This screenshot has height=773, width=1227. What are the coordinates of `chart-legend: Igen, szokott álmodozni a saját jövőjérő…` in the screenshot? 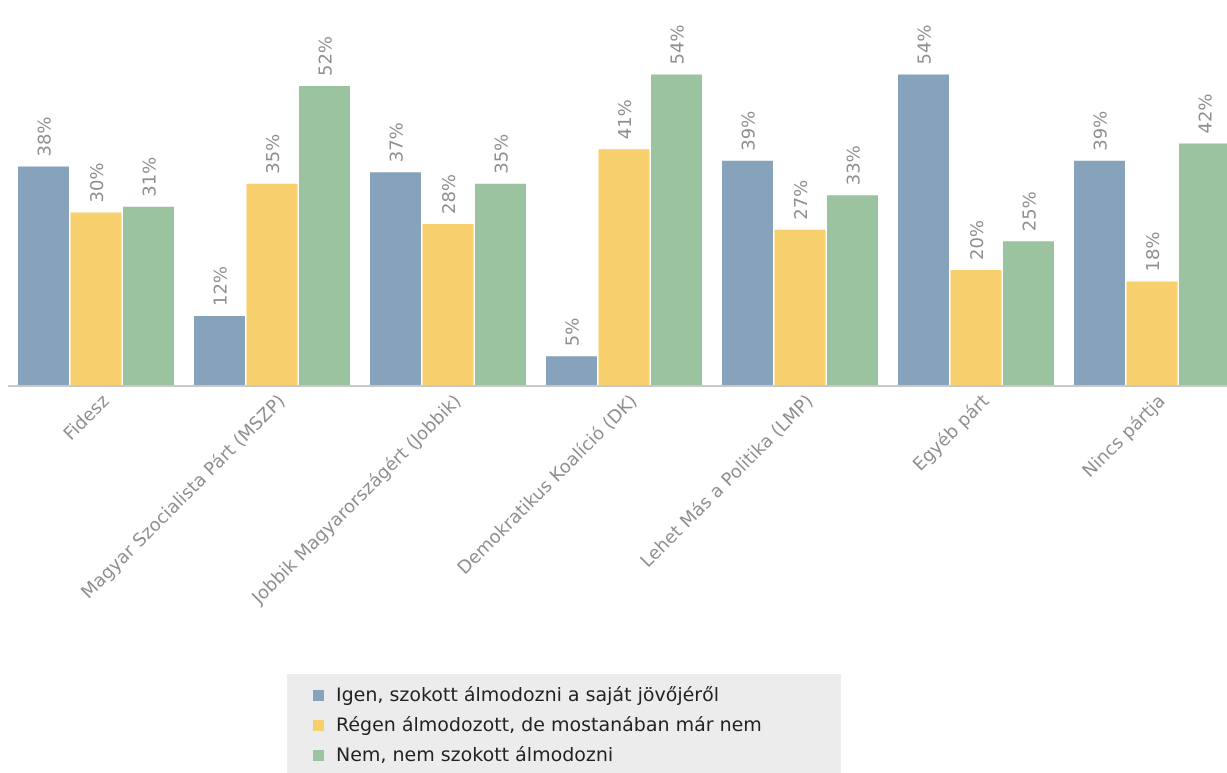 It's located at (564, 723).